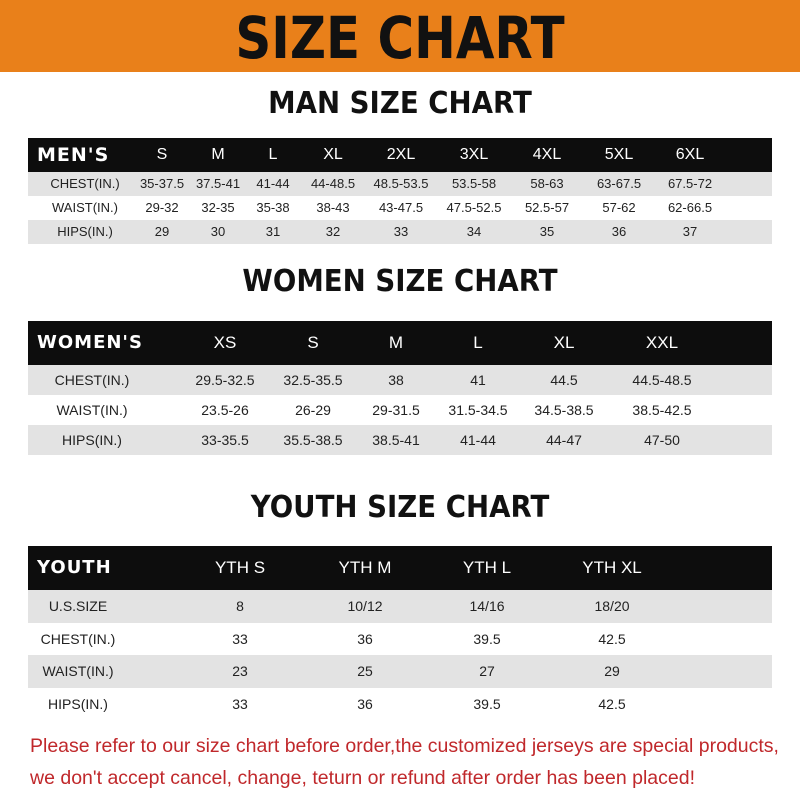 The width and height of the screenshot is (800, 800). What do you see at coordinates (474, 207) in the screenshot?
I see `table-cell: 47.5-52.5` at bounding box center [474, 207].